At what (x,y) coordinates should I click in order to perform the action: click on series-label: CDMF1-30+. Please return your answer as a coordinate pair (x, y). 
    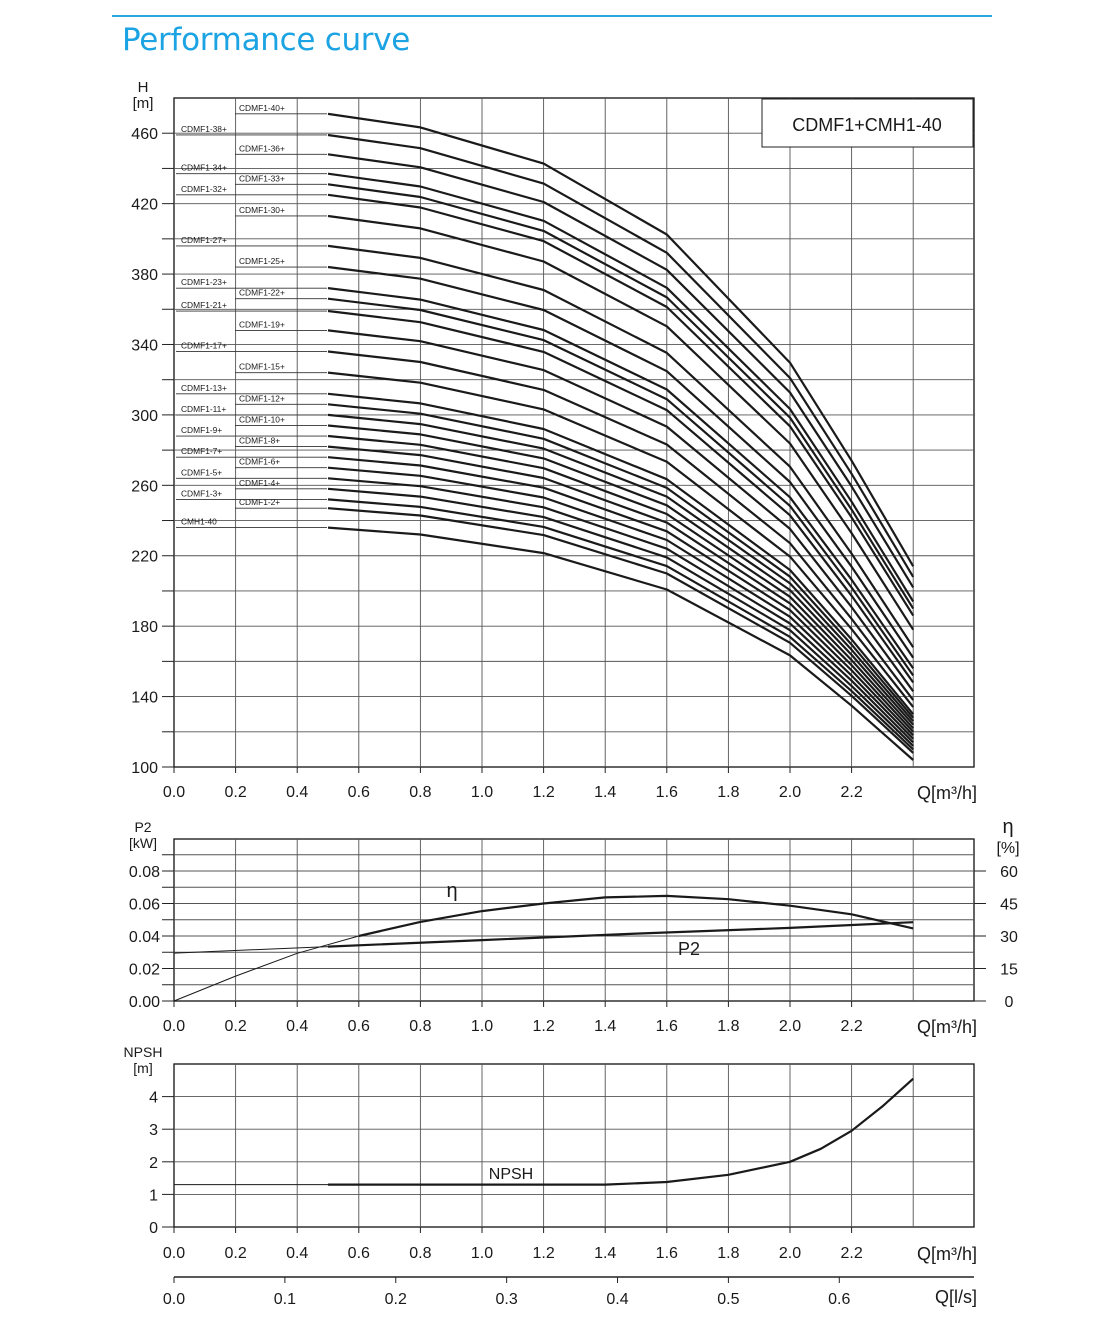
    Looking at the image, I should click on (262, 210).